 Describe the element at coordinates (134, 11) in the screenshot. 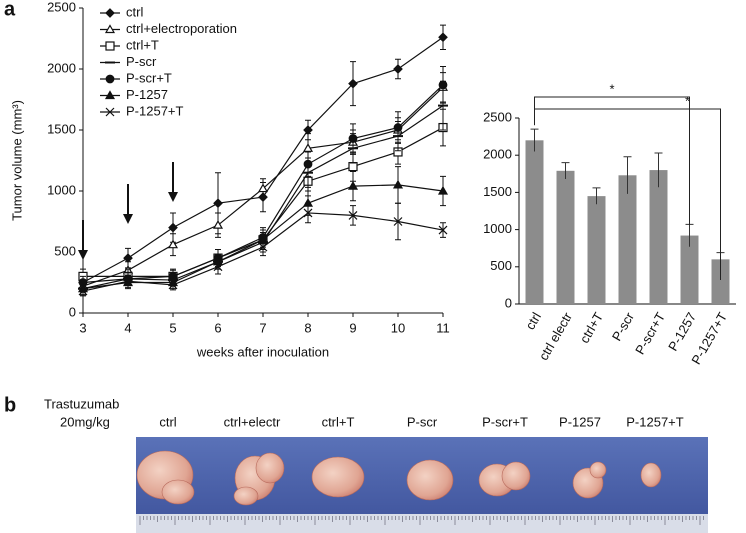

I see `legend-label: ctrl` at that location.